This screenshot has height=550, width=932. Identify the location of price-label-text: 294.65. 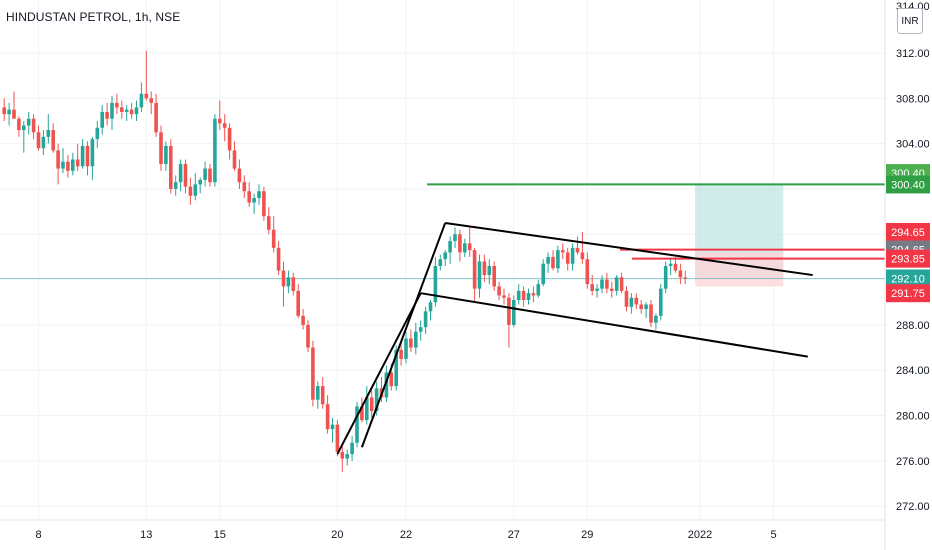
(908, 233).